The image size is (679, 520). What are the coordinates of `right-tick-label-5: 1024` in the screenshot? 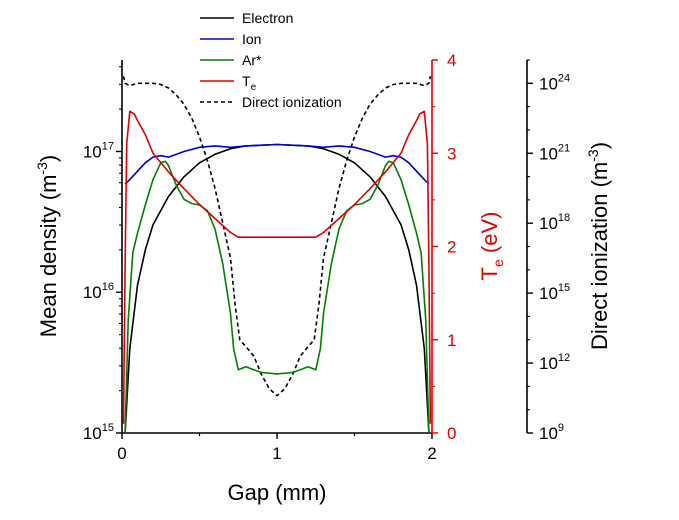 It's located at (554, 82).